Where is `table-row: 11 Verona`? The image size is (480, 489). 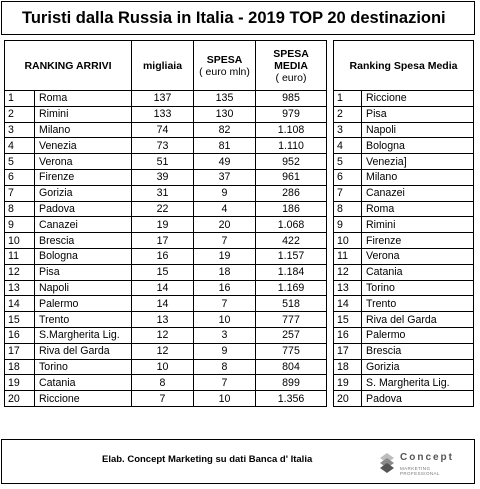 table-row: 11 Verona is located at coordinates (404, 256).